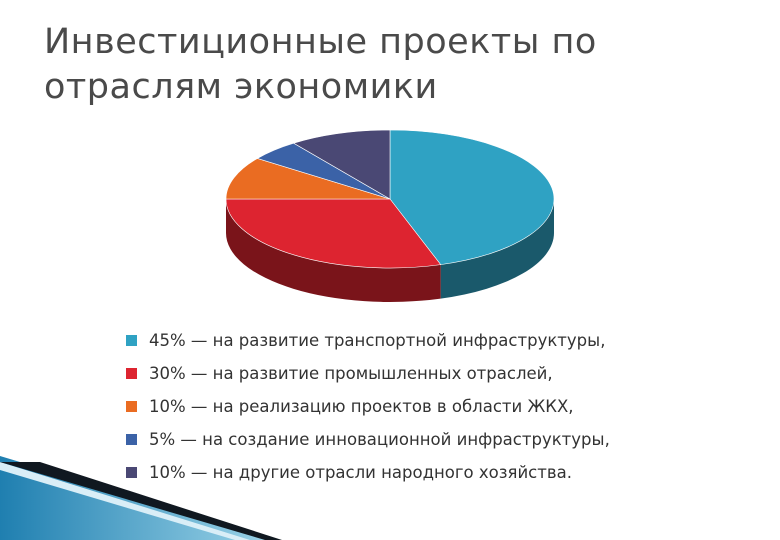 This screenshot has width=780, height=540. I want to click on legend-label: 30% — на развитие промышленных отраслей,, so click(351, 373).